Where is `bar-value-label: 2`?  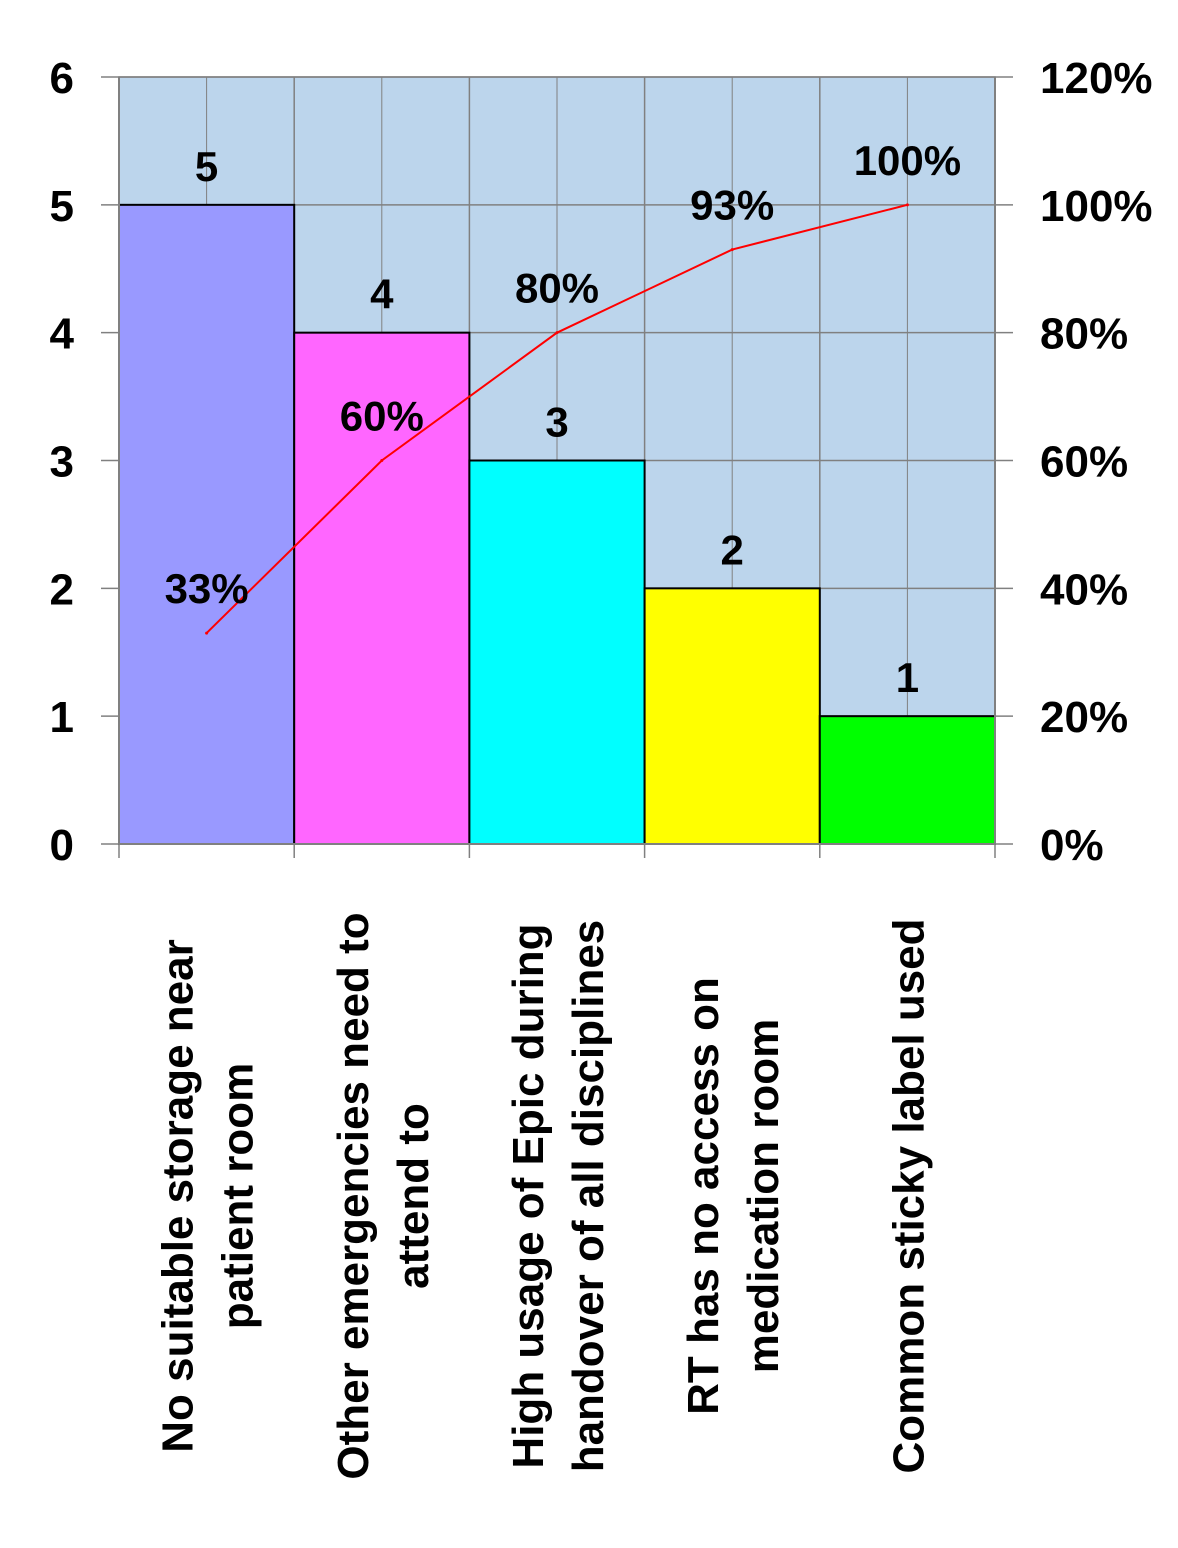 bar-value-label: 2 is located at coordinates (732, 549).